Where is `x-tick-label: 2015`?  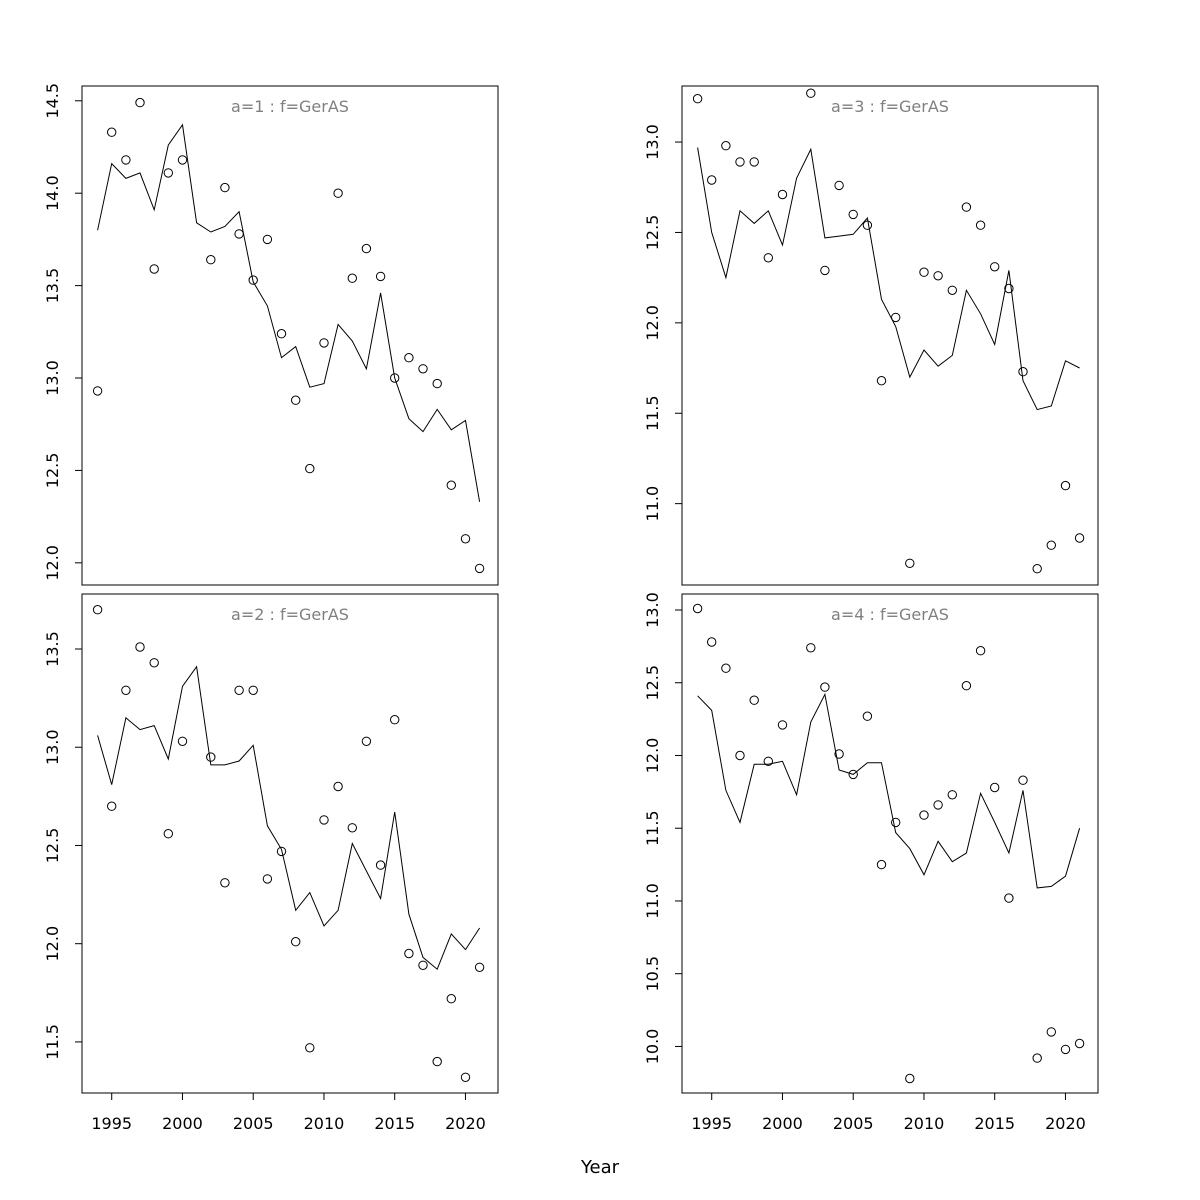 x-tick-label: 2015 is located at coordinates (994, 1123).